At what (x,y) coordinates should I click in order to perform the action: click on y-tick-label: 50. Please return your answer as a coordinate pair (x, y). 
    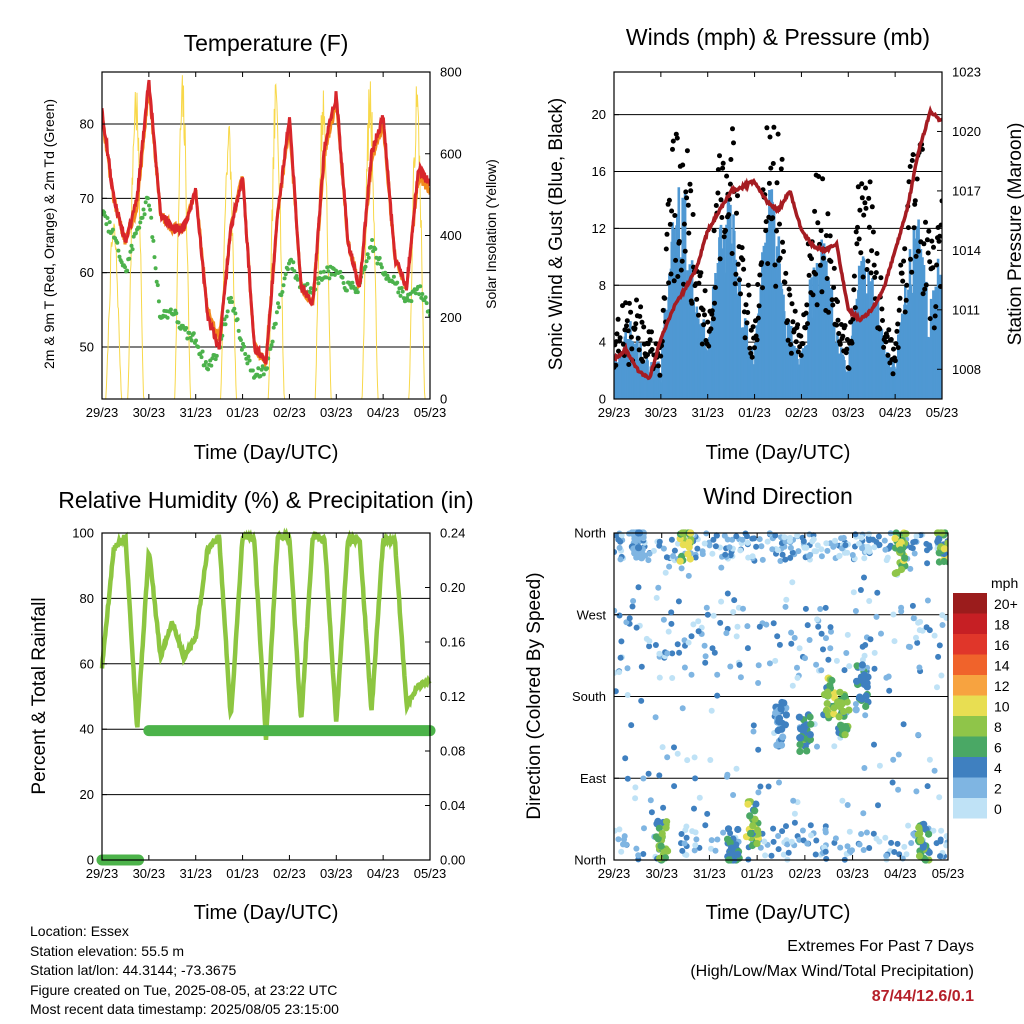
    Looking at the image, I should click on (87, 346).